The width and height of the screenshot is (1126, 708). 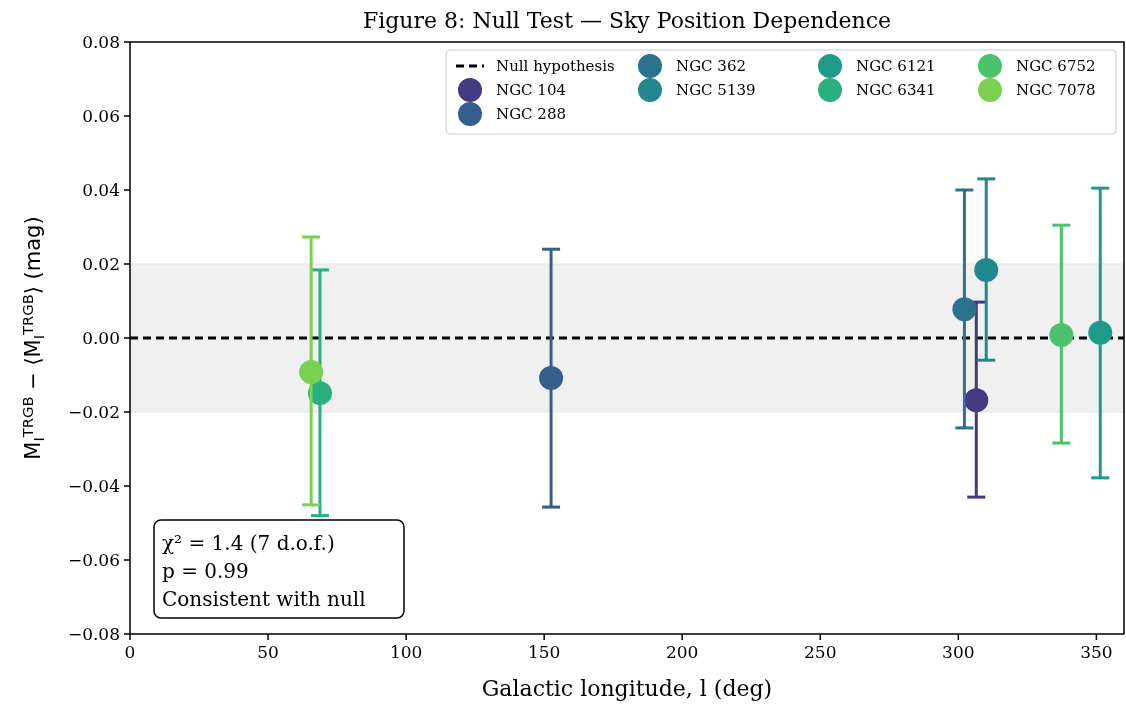 I want to click on y-tick-label: 0.02, so click(x=101, y=264).